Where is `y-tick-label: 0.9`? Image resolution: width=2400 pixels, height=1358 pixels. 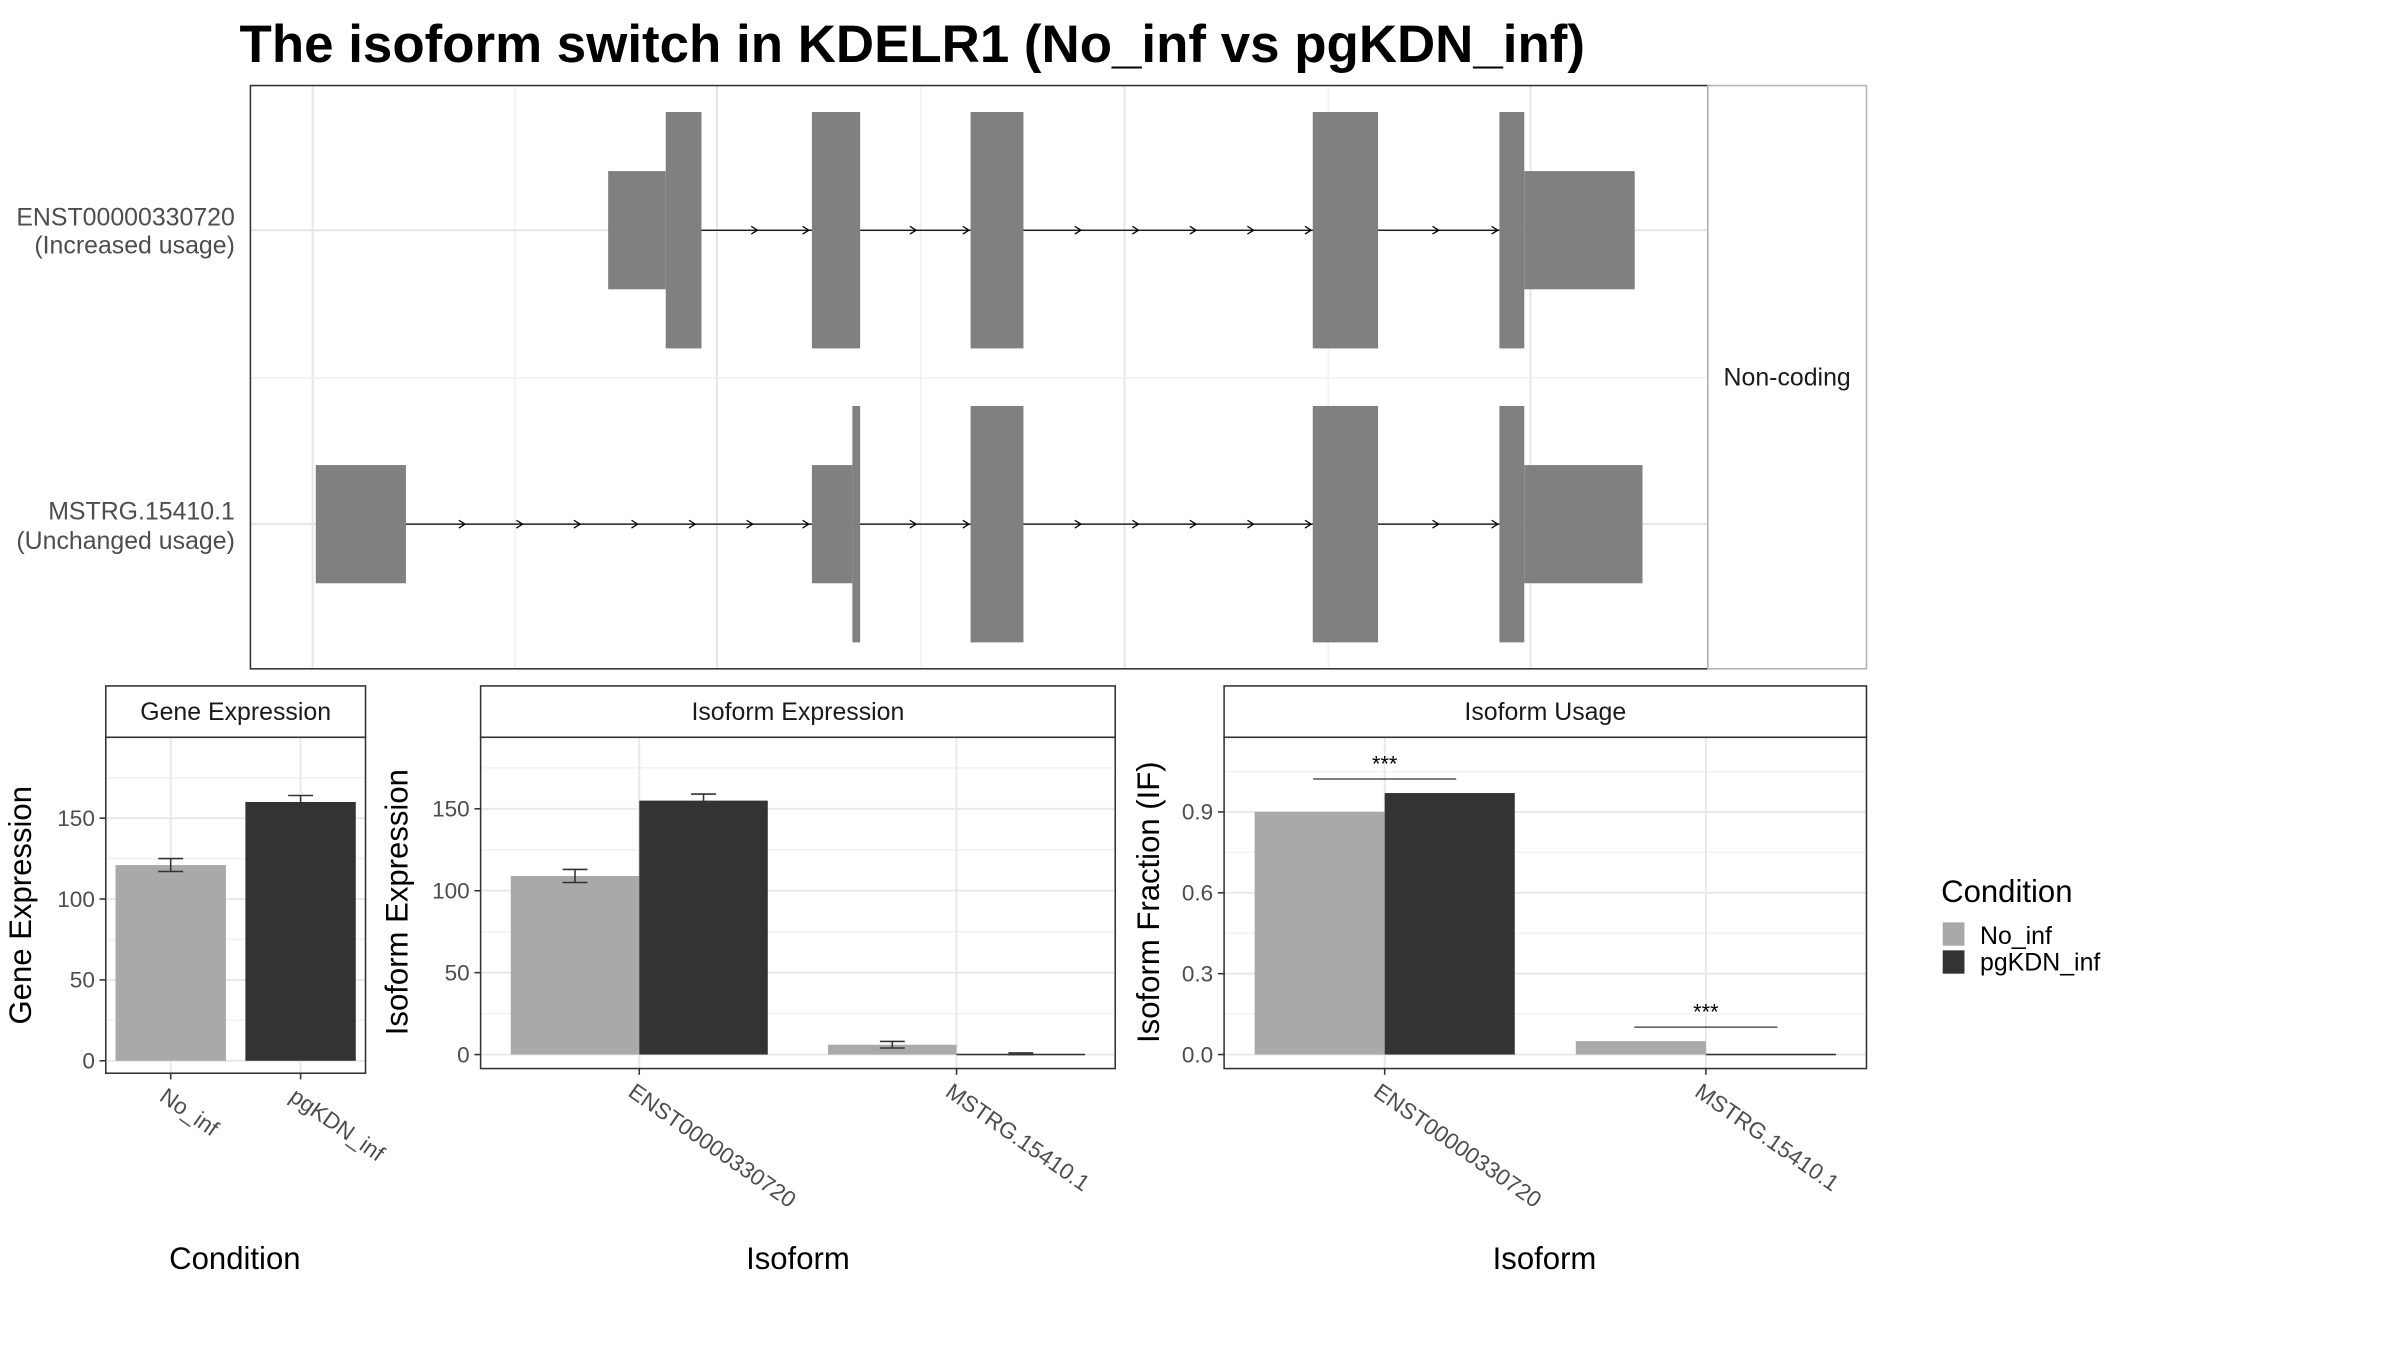 y-tick-label: 0.9 is located at coordinates (1197, 812).